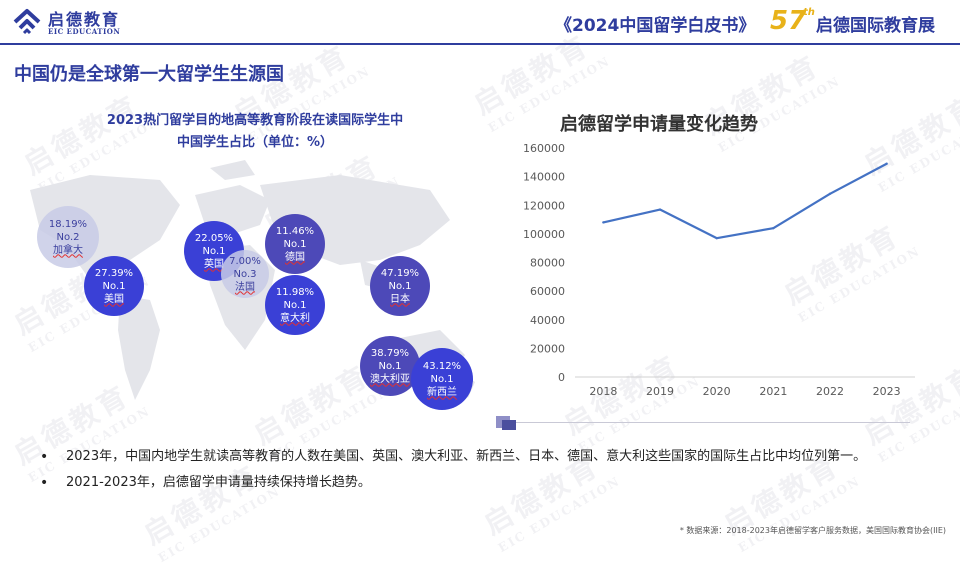  What do you see at coordinates (603, 391) in the screenshot?
I see `x-tick-label: 2018` at bounding box center [603, 391].